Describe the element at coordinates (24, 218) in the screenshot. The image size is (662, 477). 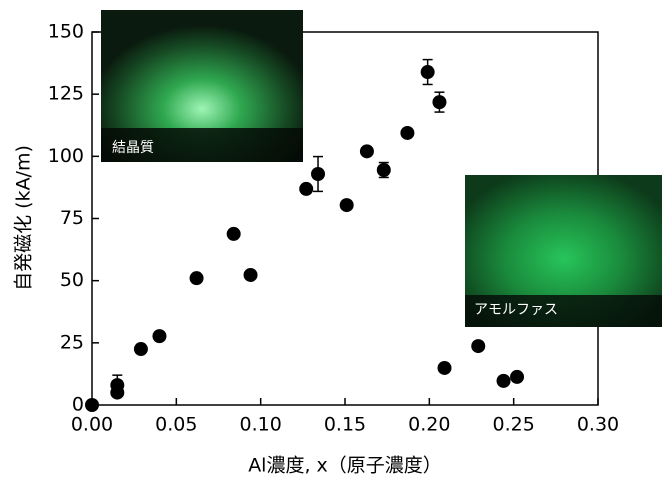
I see `y-axis-label: 自発磁化 (kA/m)` at that location.